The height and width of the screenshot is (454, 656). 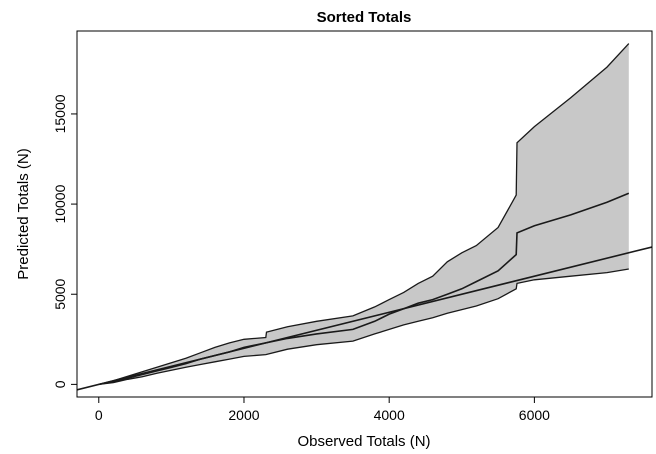 I want to click on y-tick-label: 15000, so click(x=60, y=113).